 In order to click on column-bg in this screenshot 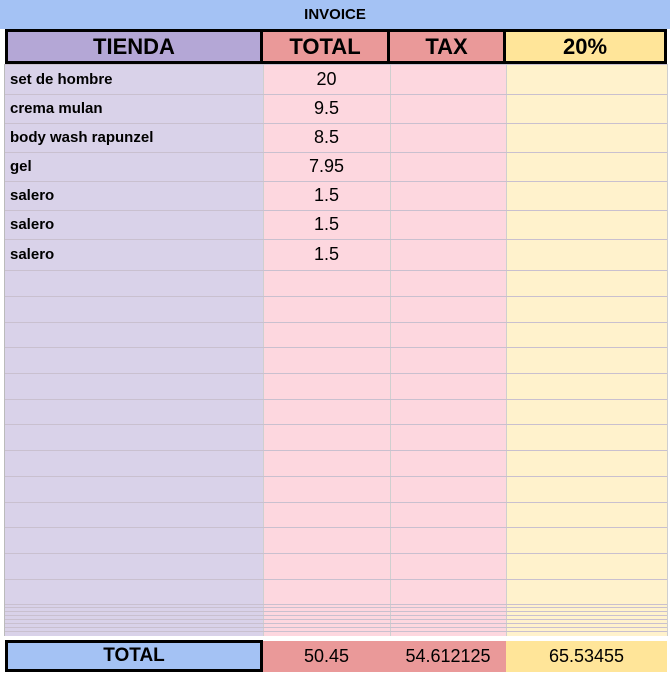, I will do `click(448, 350)`.